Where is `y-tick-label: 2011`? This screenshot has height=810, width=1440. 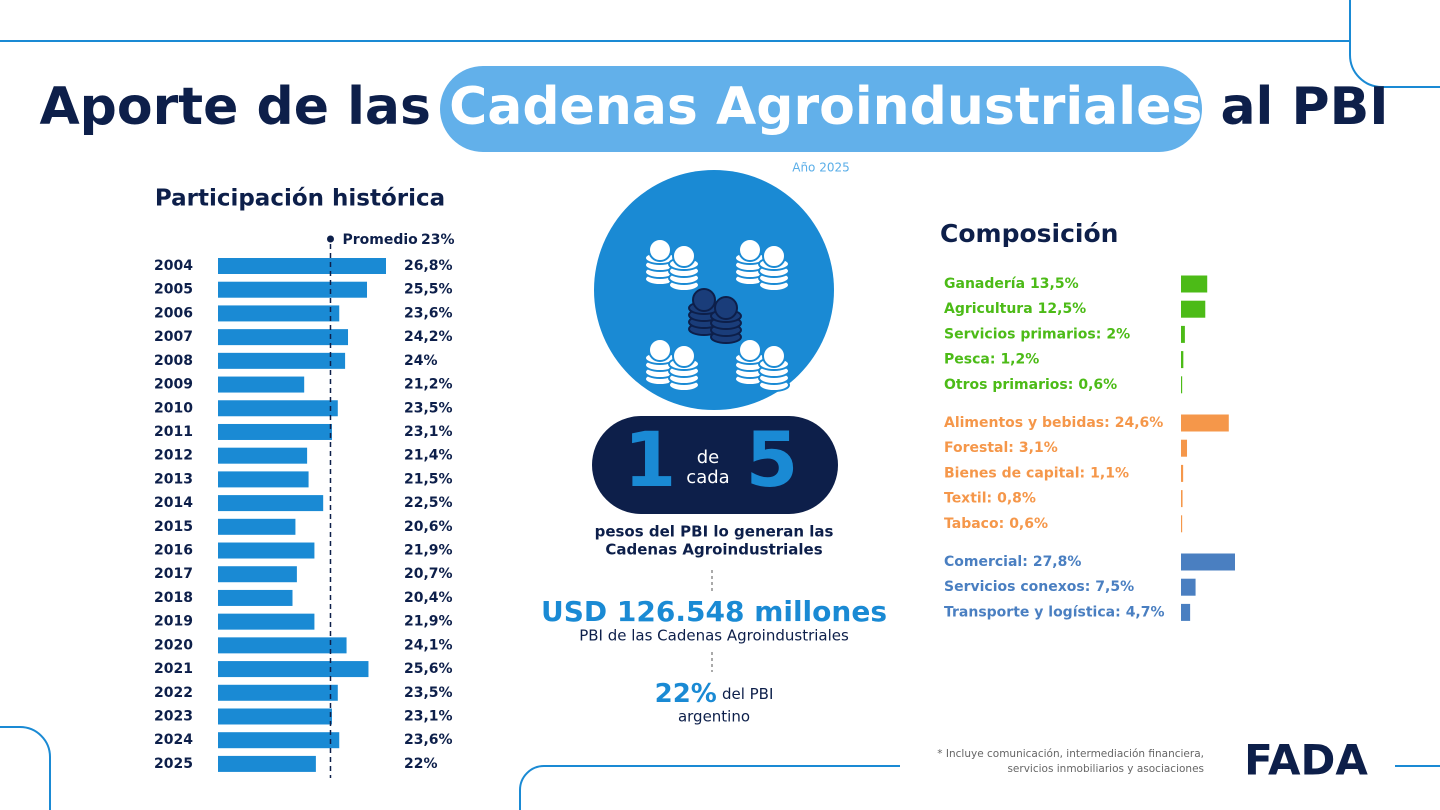
y-tick-label: 2011 is located at coordinates (173, 432).